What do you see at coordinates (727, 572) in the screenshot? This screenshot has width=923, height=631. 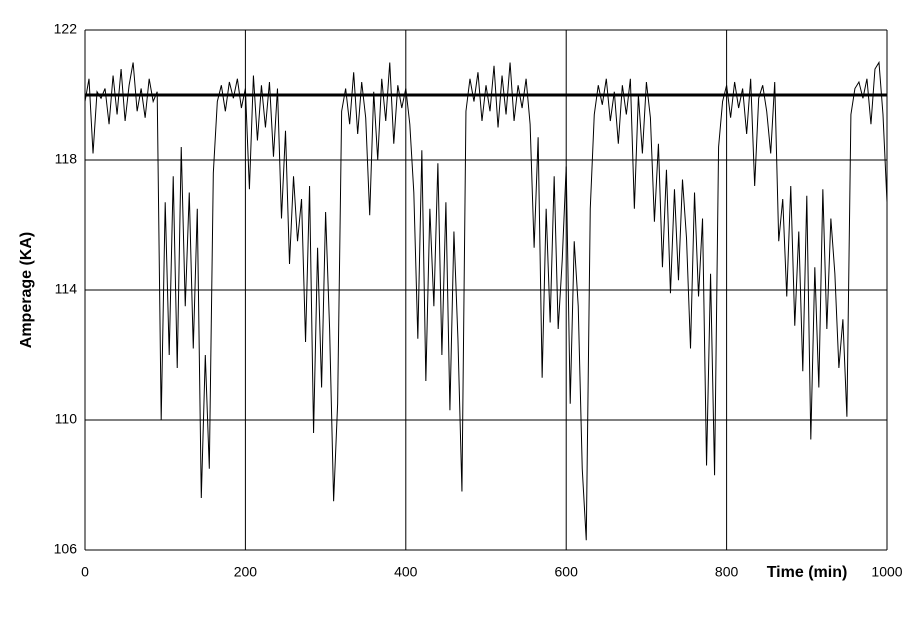 I see `x-tick-label: 800` at bounding box center [727, 572].